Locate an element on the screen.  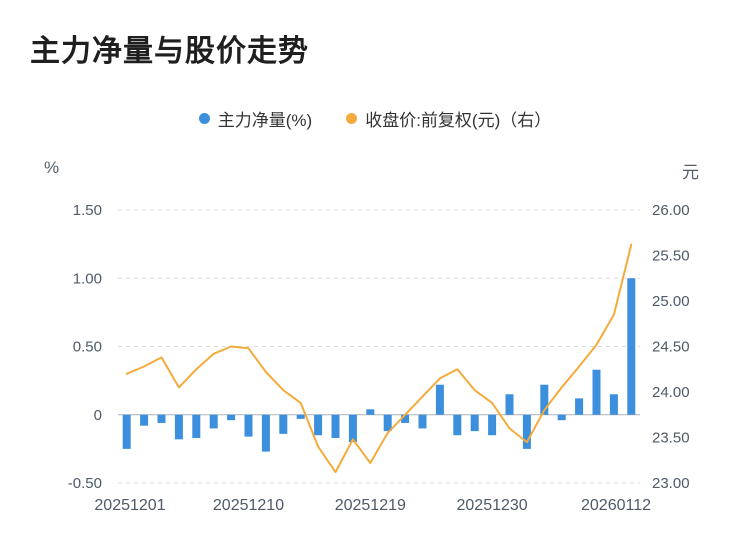
x-axis-tick: 20251219 is located at coordinates (370, 505).